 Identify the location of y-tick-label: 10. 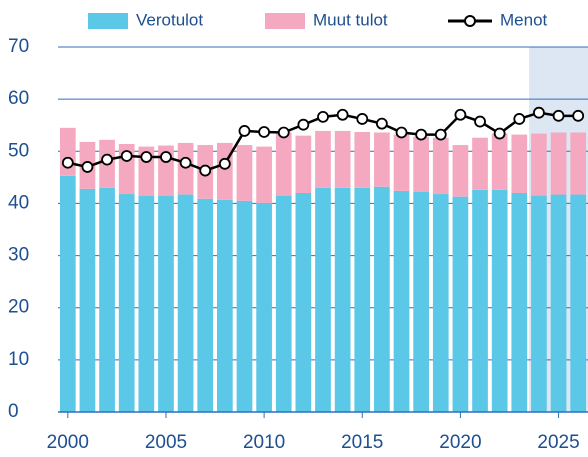
(18, 359).